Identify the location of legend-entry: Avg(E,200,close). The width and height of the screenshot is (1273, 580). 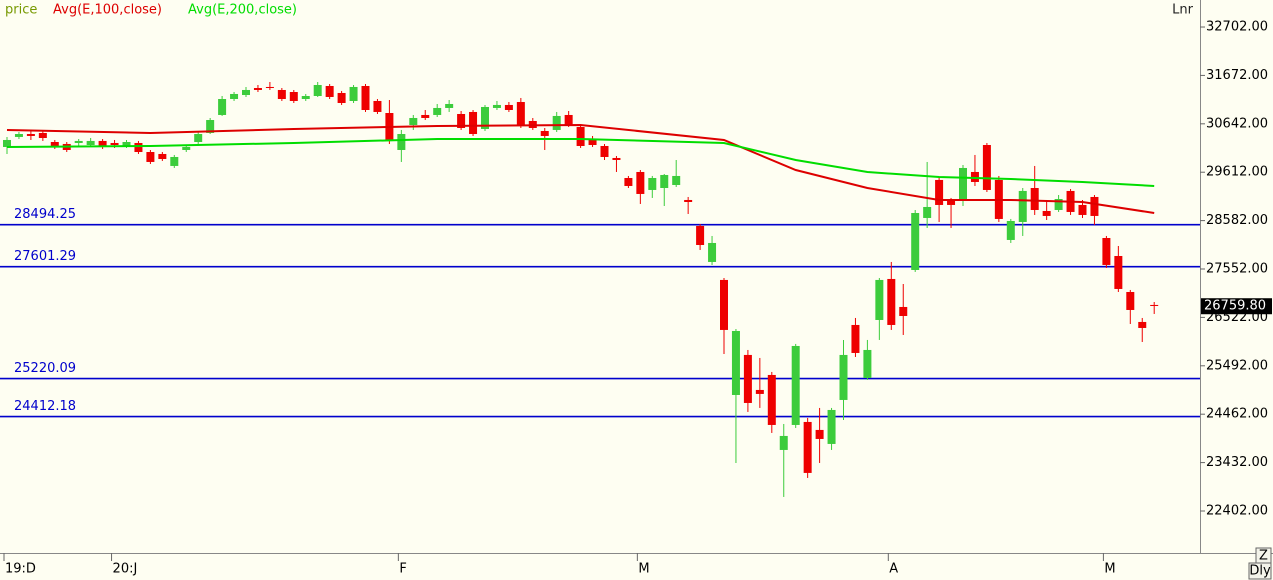
(242, 10).